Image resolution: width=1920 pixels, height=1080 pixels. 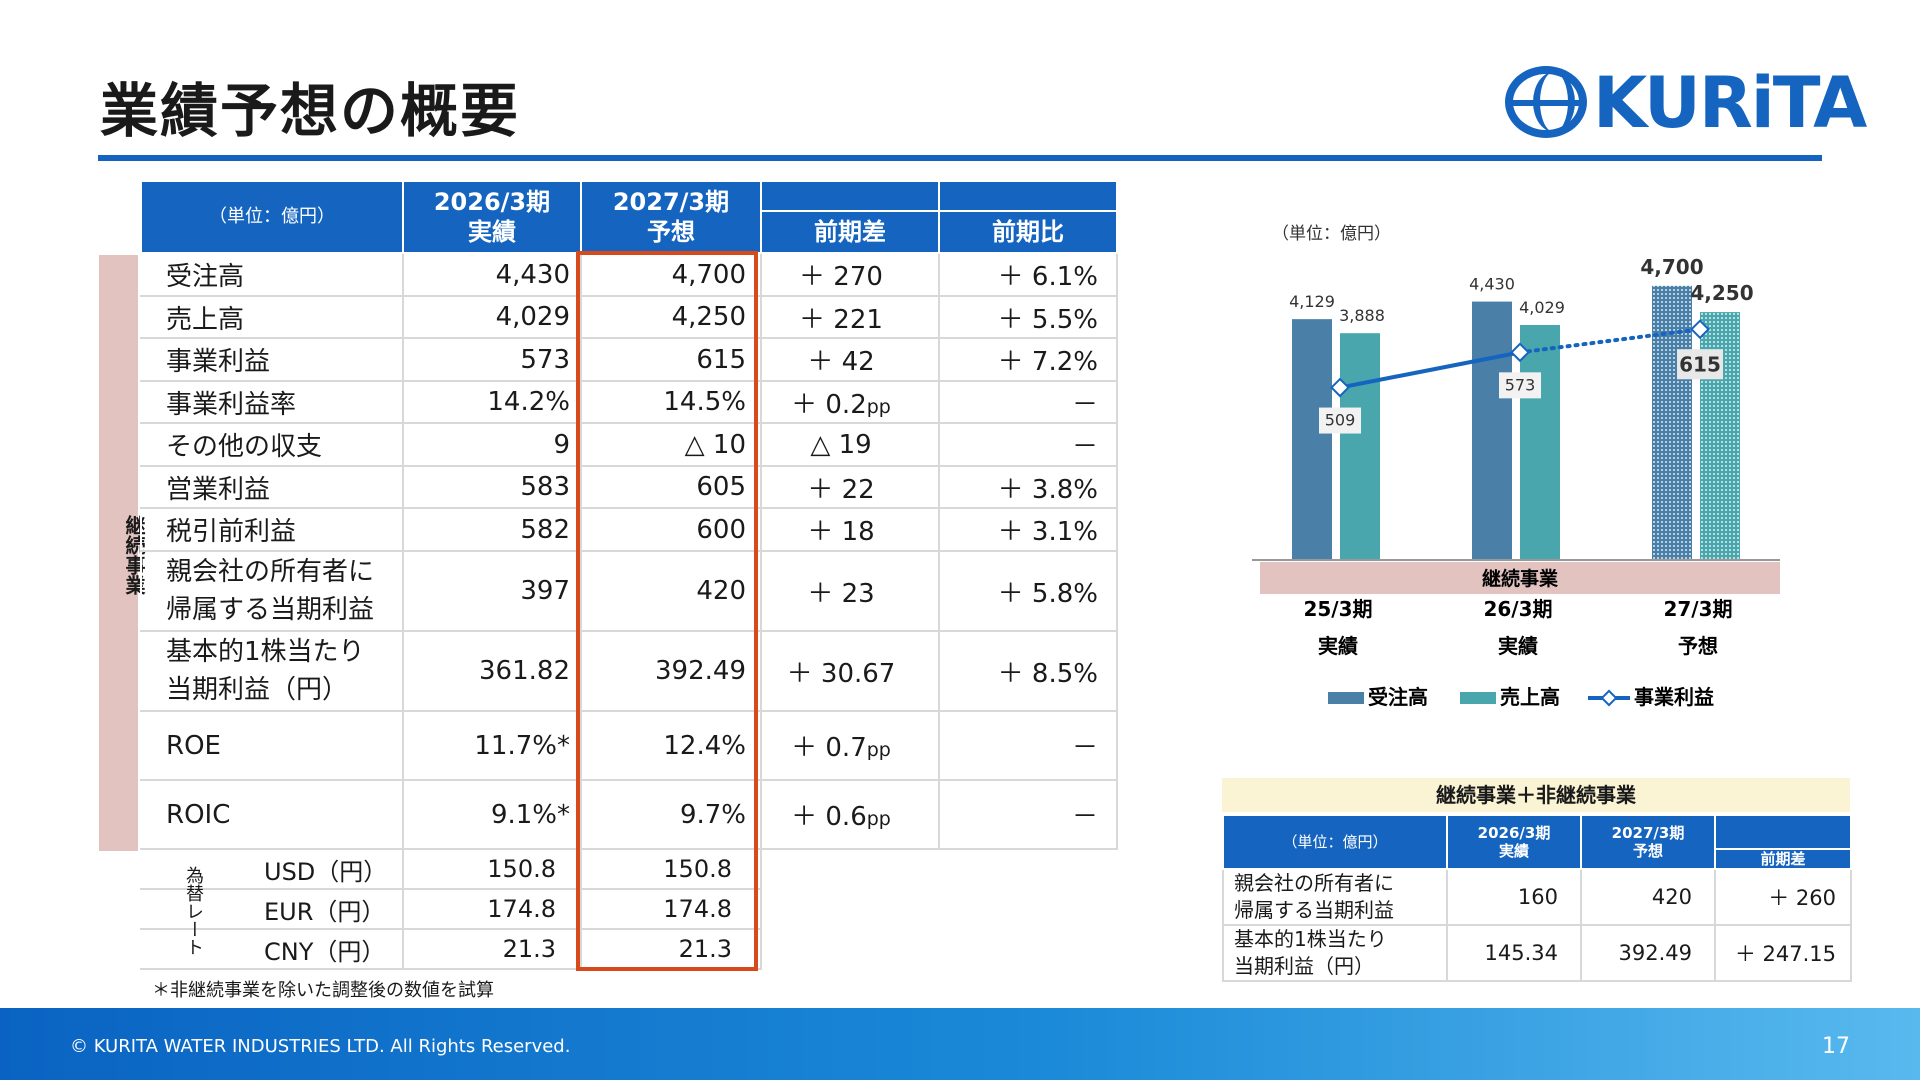 What do you see at coordinates (1337, 609) in the screenshot?
I see `category-label: 25/3期` at bounding box center [1337, 609].